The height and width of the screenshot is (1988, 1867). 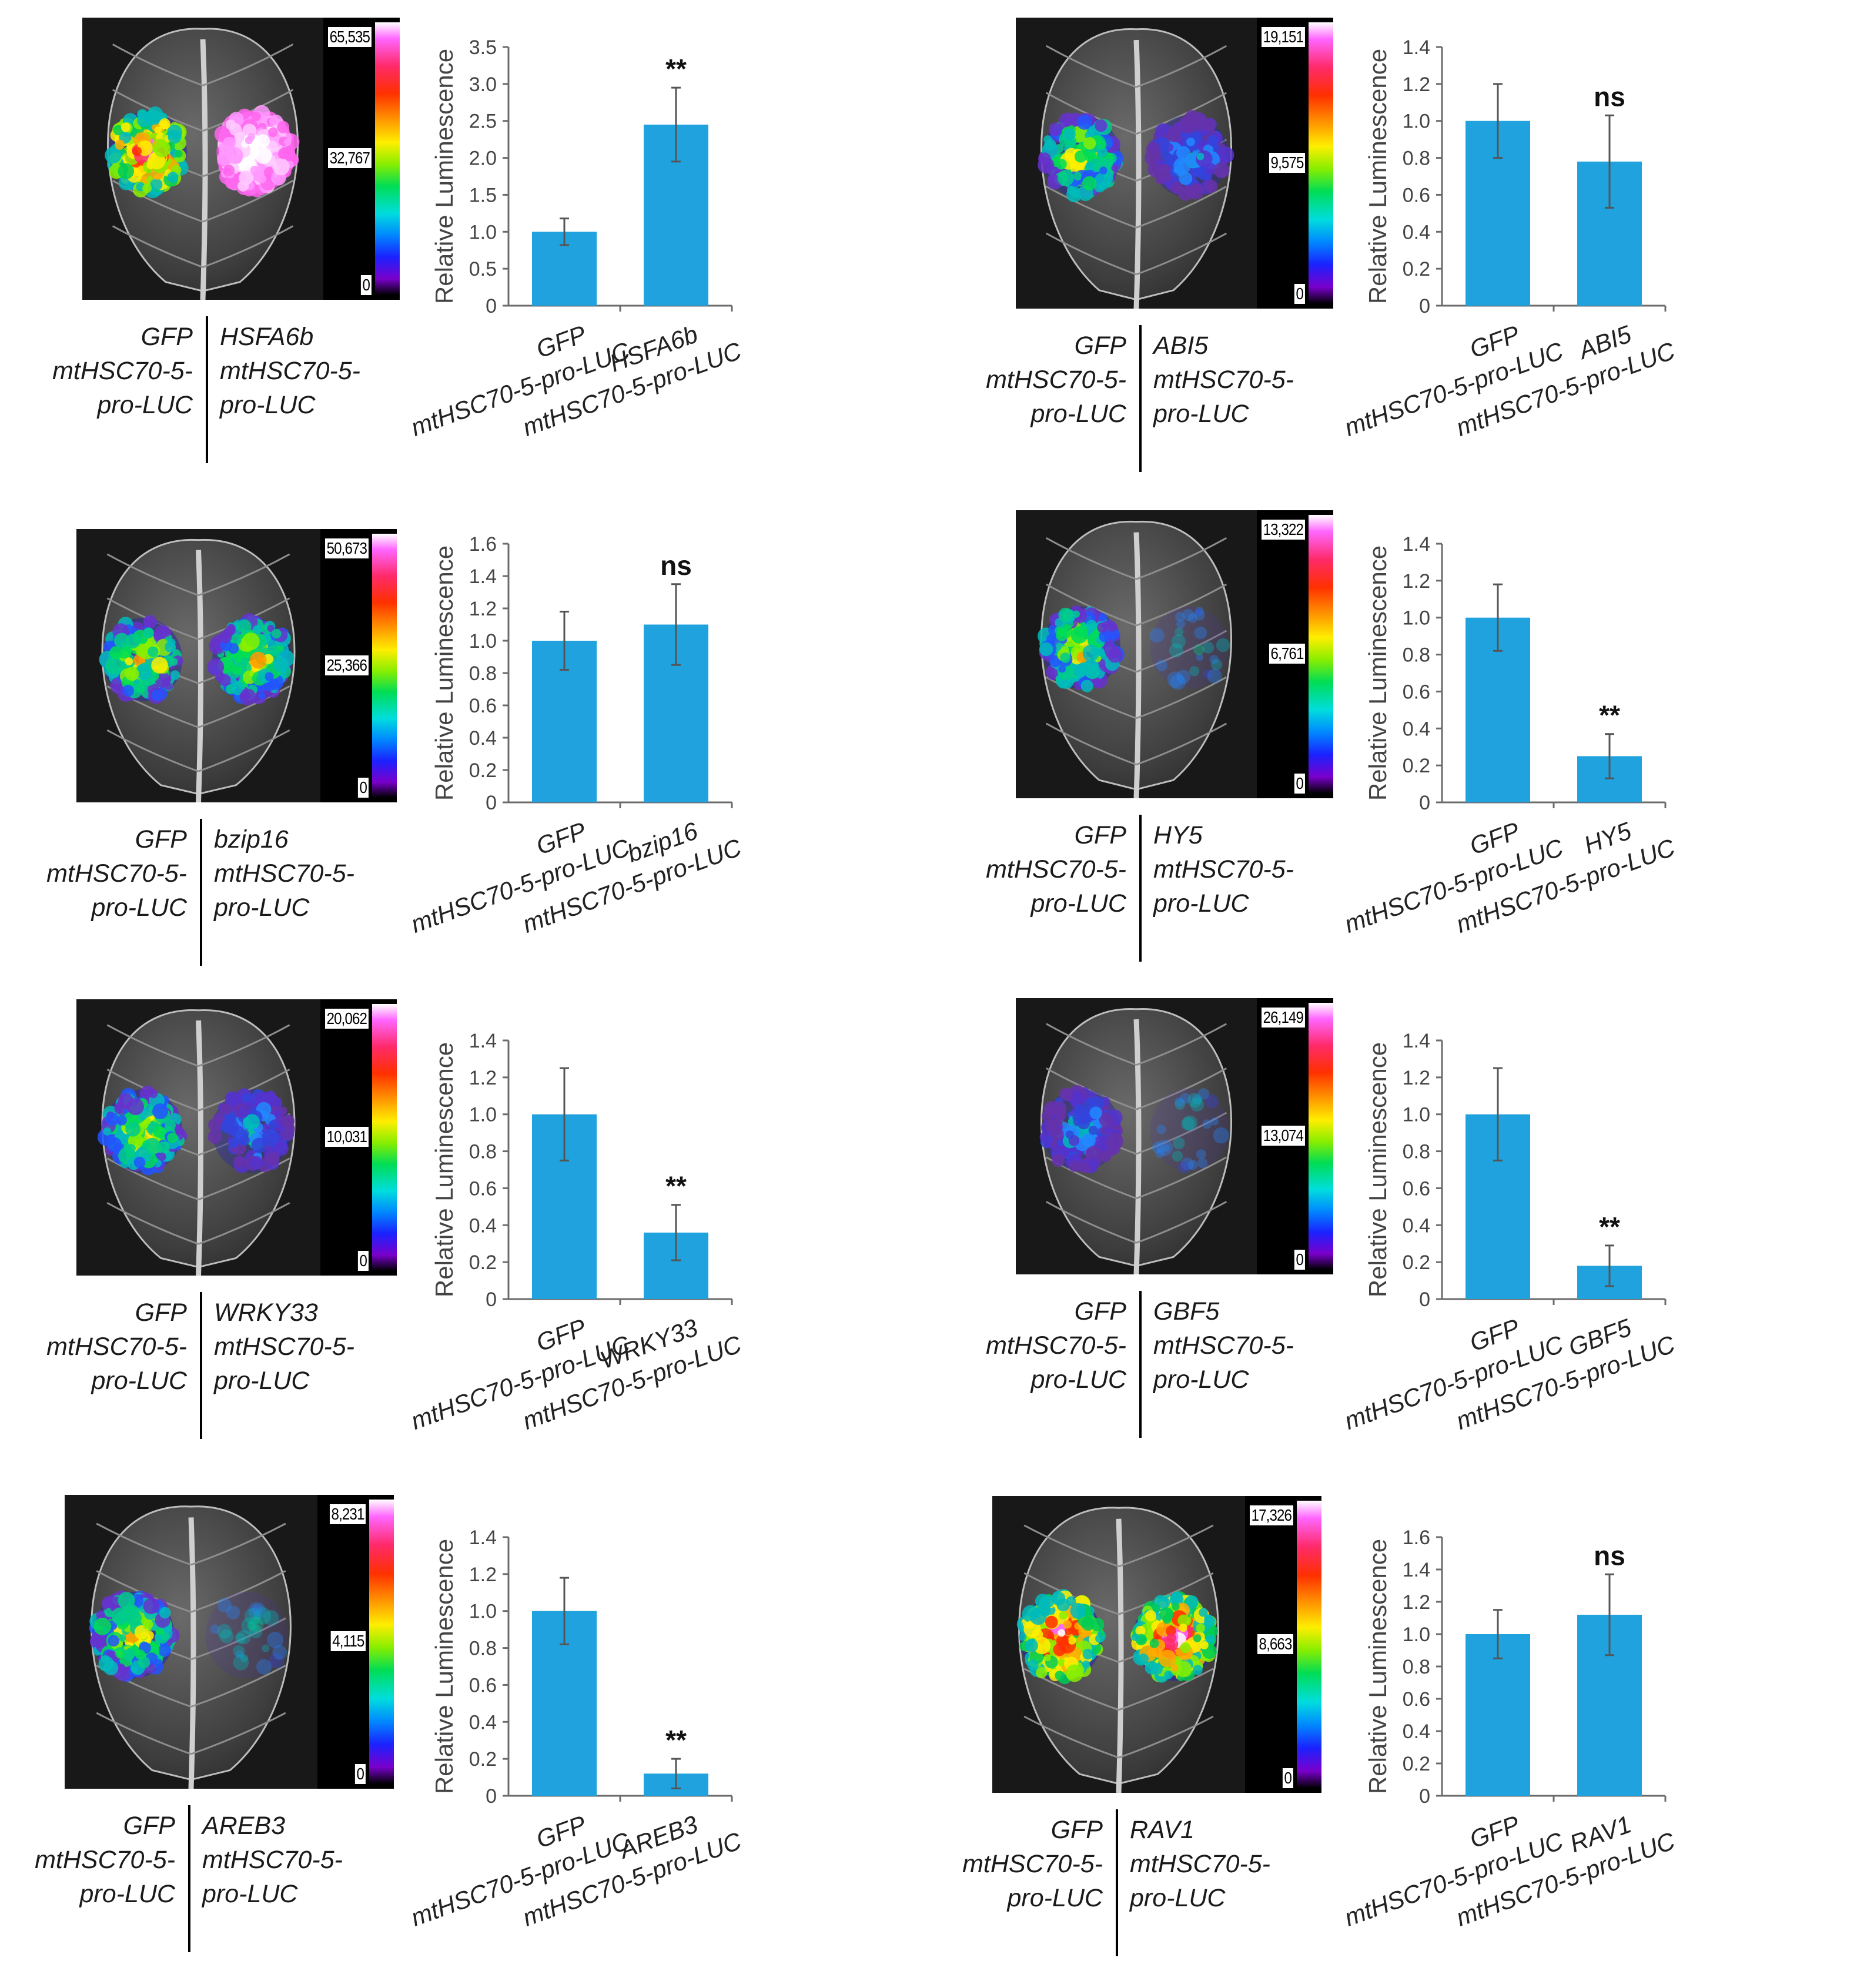 I want to click on scale-mid-value: 6,761, so click(x=1287, y=654).